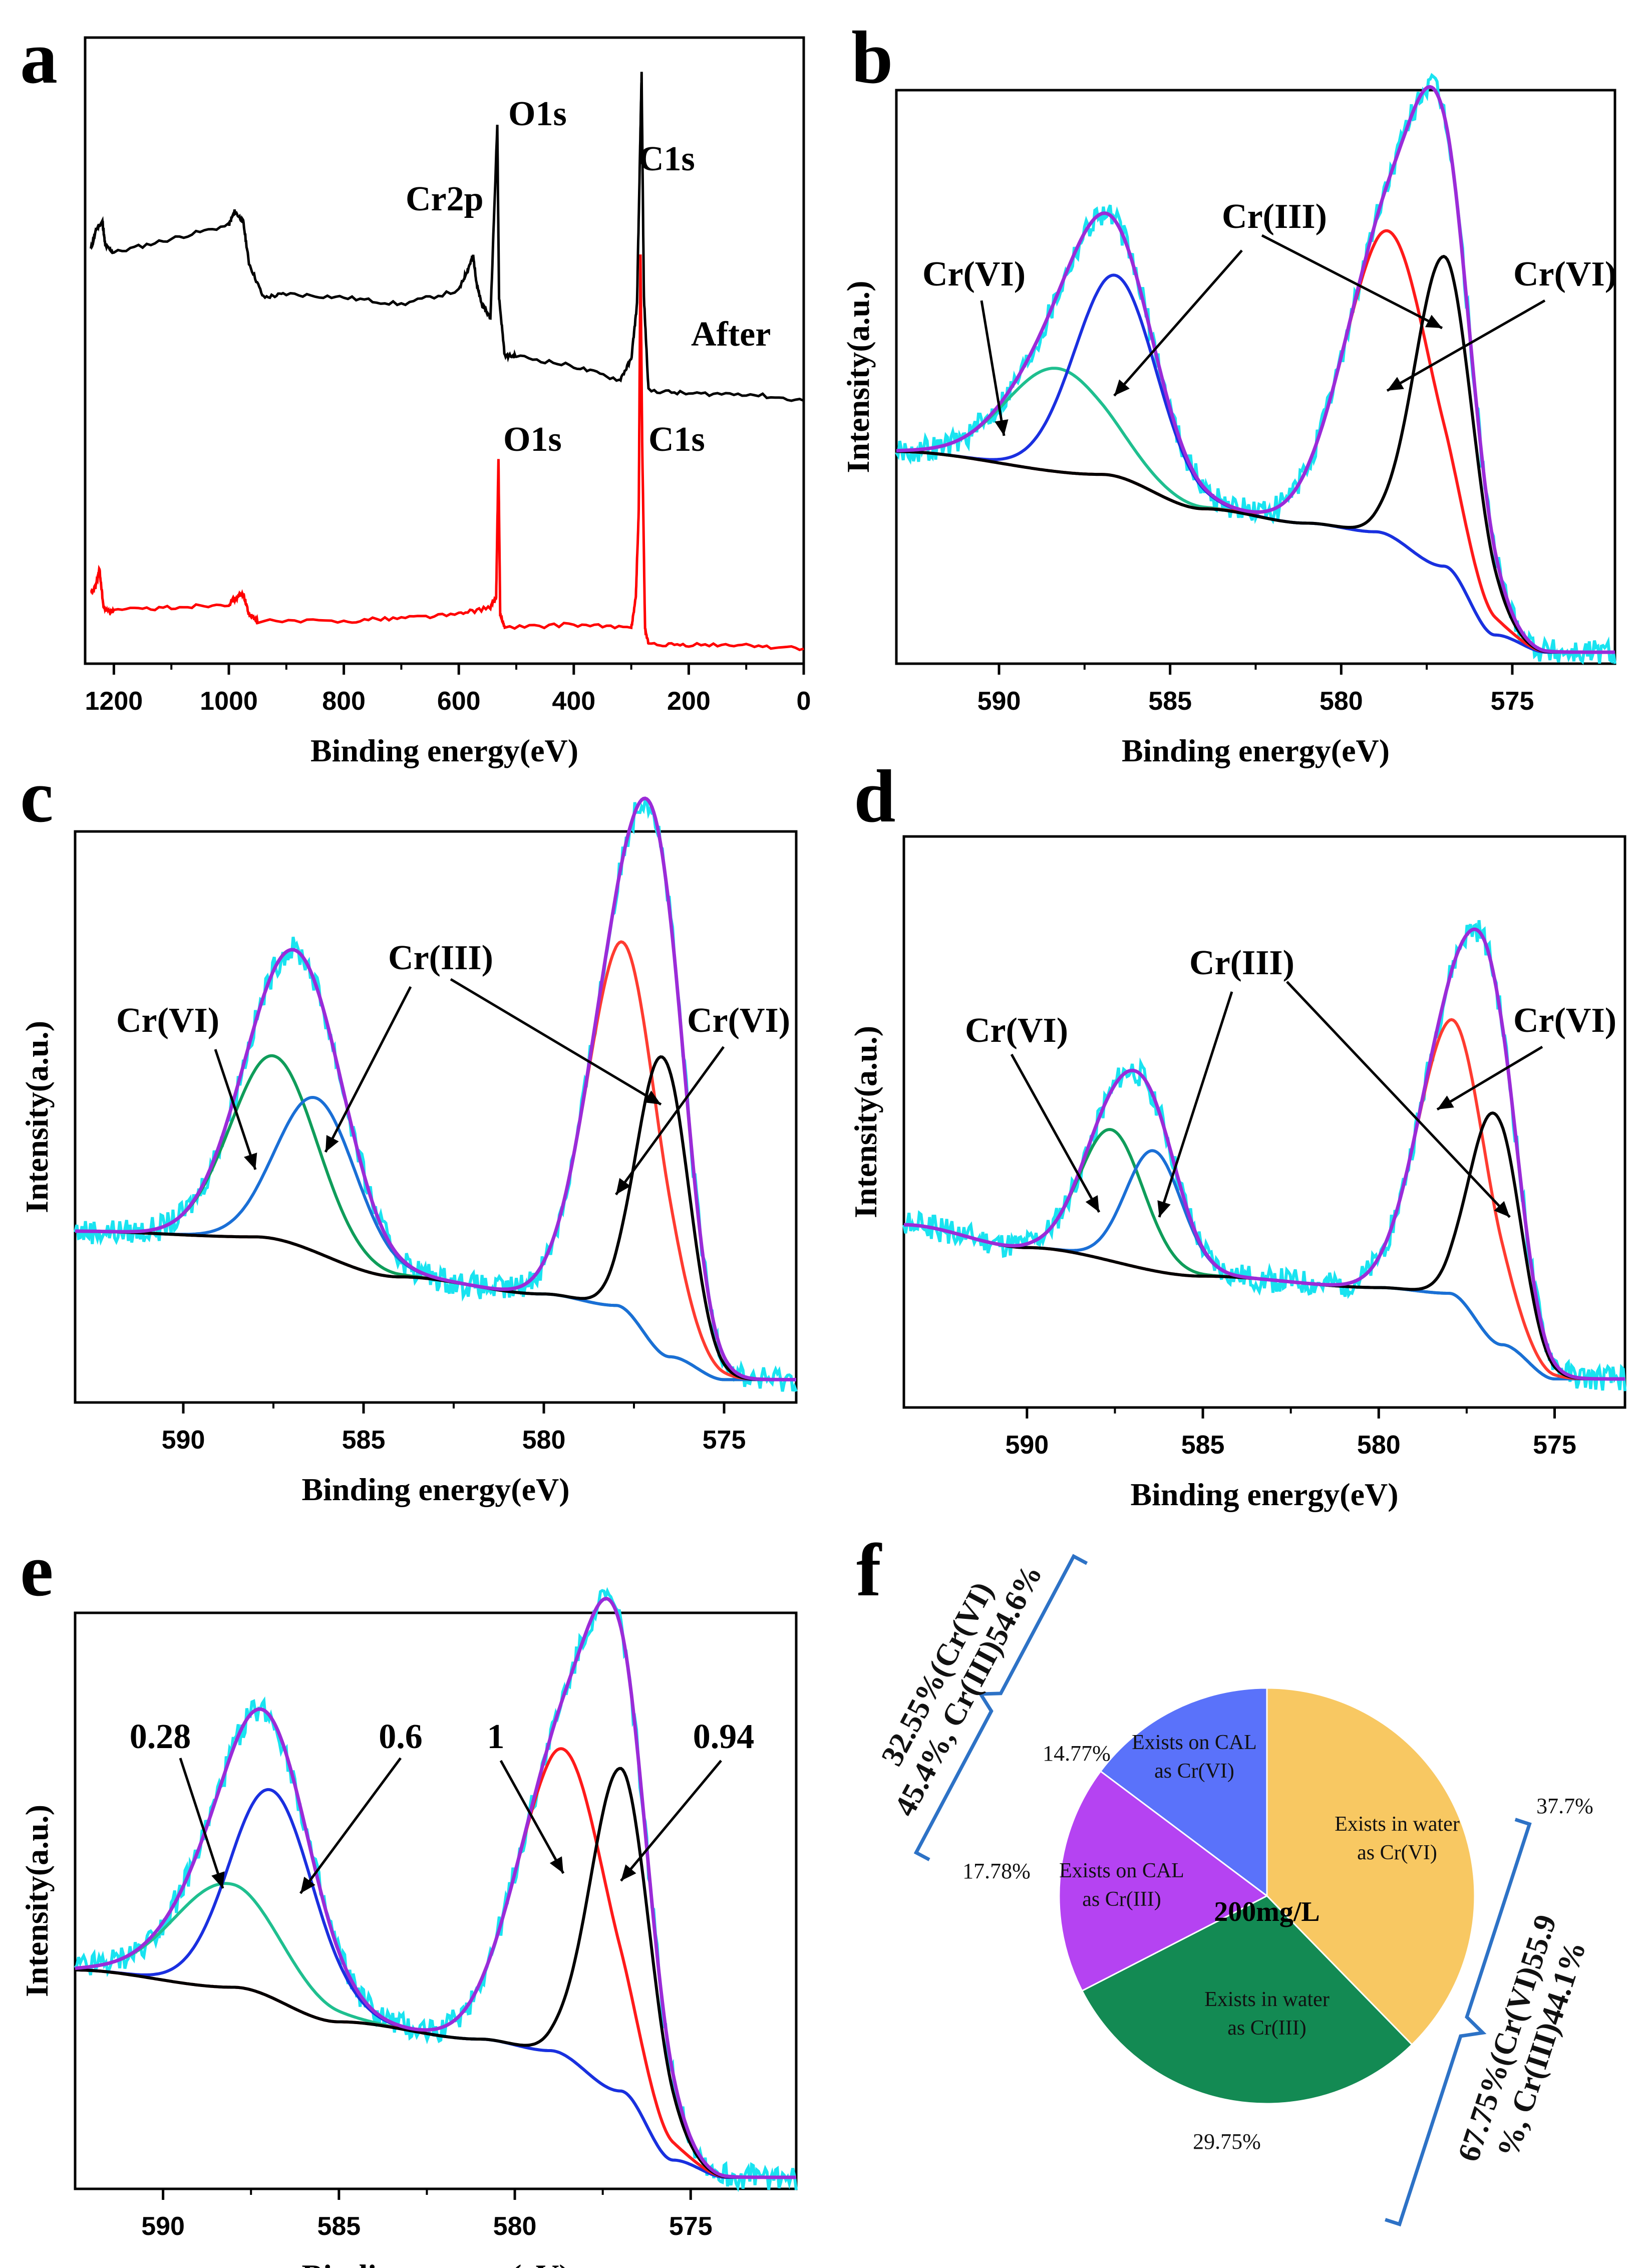  Describe the element at coordinates (1227, 2141) in the screenshot. I see `pie-percent-1: 29.75%` at that location.